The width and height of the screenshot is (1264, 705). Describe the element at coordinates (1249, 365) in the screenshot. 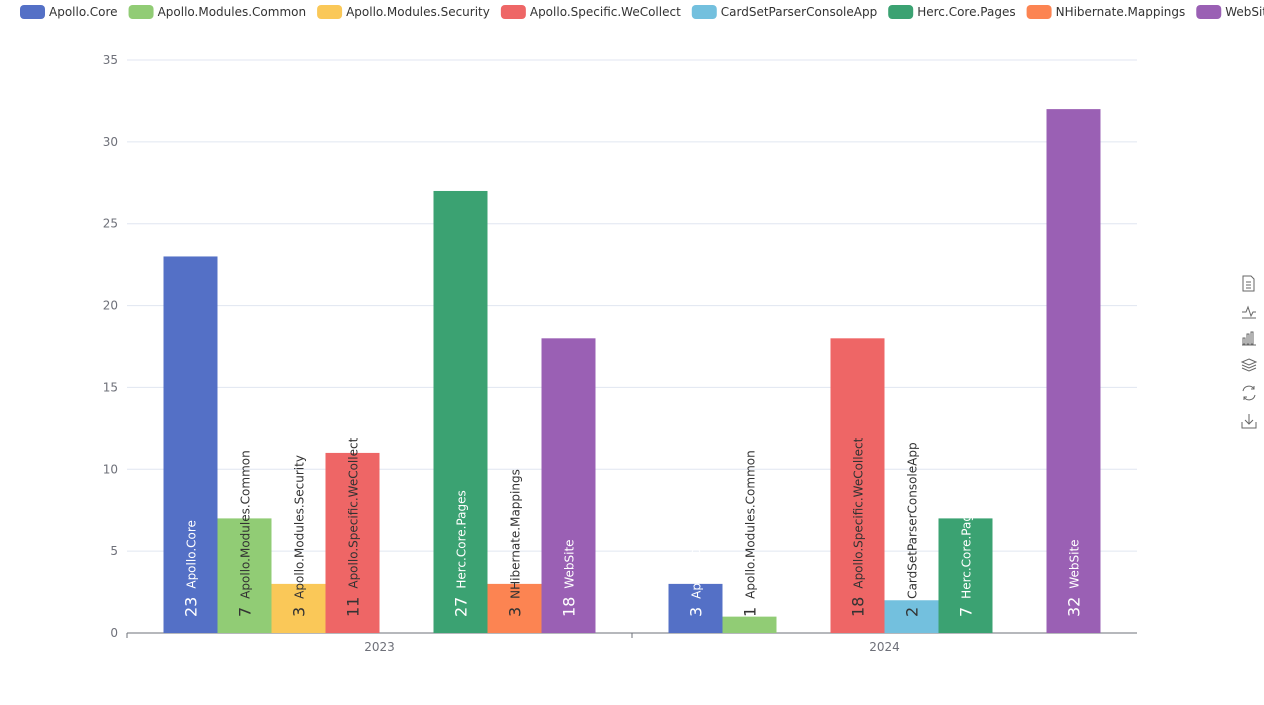

I see `stack-button` at that location.